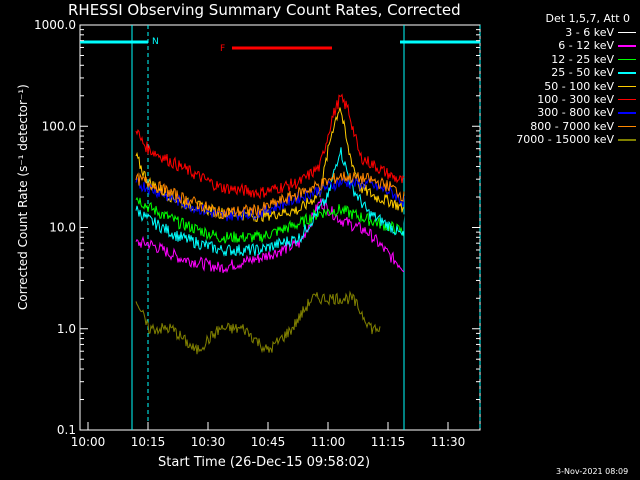 Image resolution: width=640 pixels, height=480 pixels. What do you see at coordinates (88, 442) in the screenshot?
I see `x-tick-label-0: 10:00` at bounding box center [88, 442].